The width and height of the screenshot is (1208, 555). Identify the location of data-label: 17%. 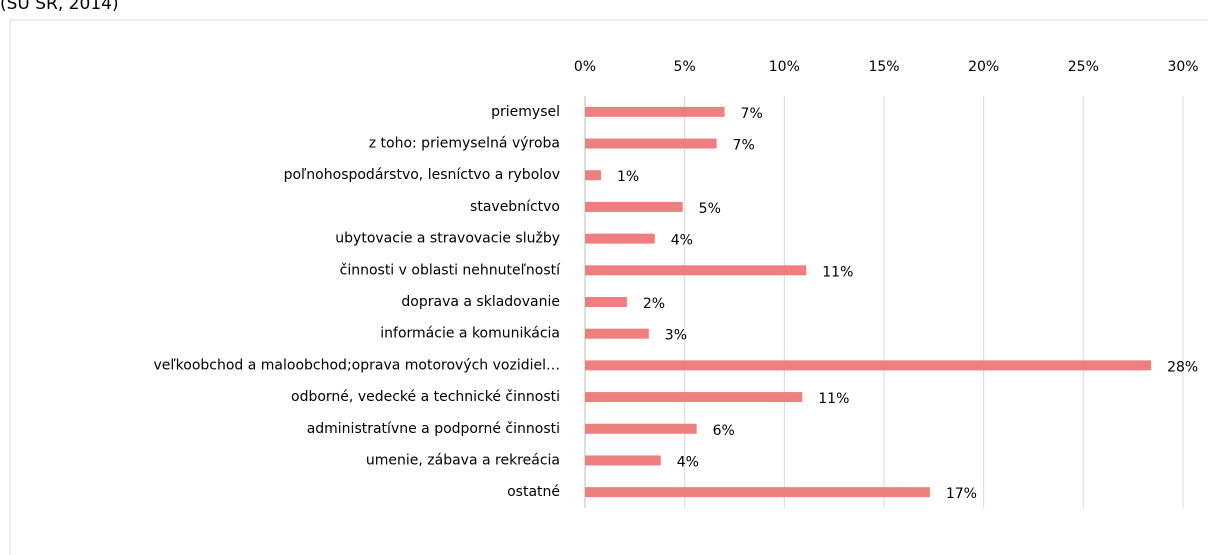
(961, 494).